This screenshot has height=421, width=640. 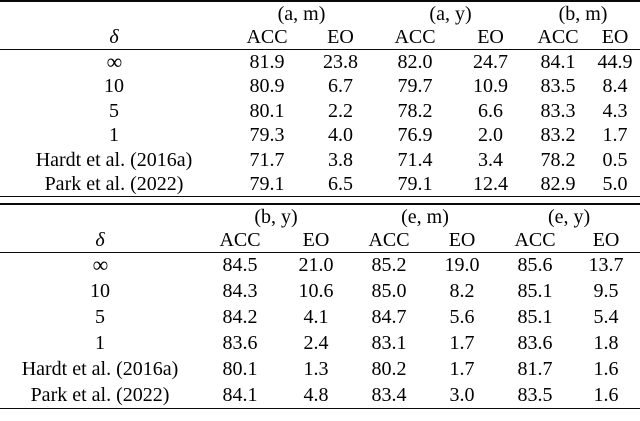 What do you see at coordinates (389, 369) in the screenshot?
I see `value-cell: 80.2` at bounding box center [389, 369].